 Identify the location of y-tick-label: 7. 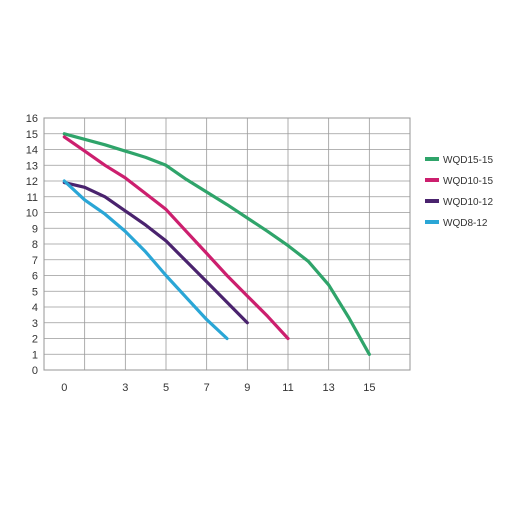
(35, 261).